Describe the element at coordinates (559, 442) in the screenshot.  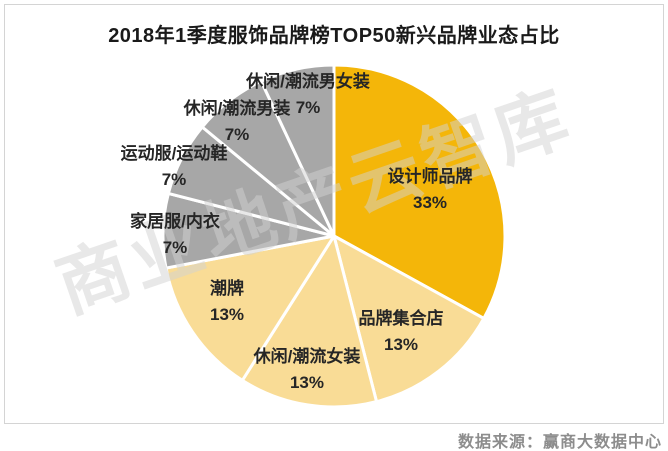
I see `data-source-note: 数据来源：赢商大数据中心` at that location.